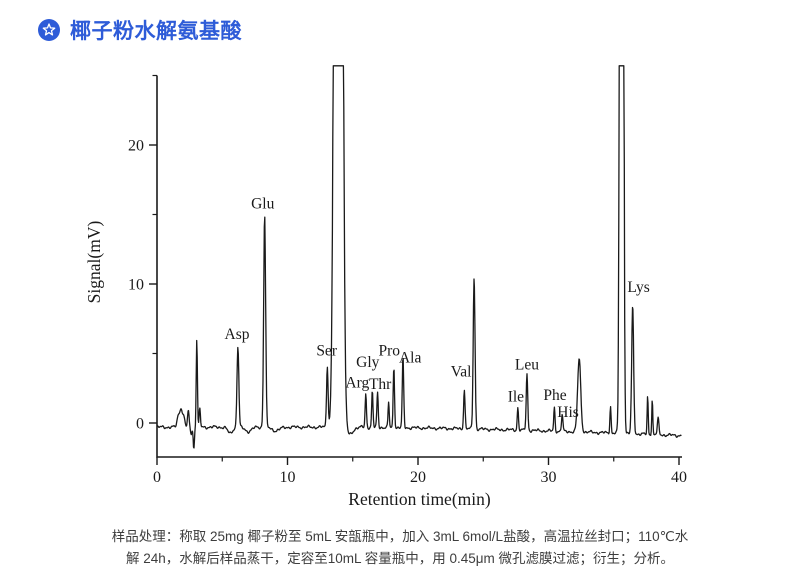  What do you see at coordinates (157, 477) in the screenshot?
I see `x-tick-label: 0` at bounding box center [157, 477].